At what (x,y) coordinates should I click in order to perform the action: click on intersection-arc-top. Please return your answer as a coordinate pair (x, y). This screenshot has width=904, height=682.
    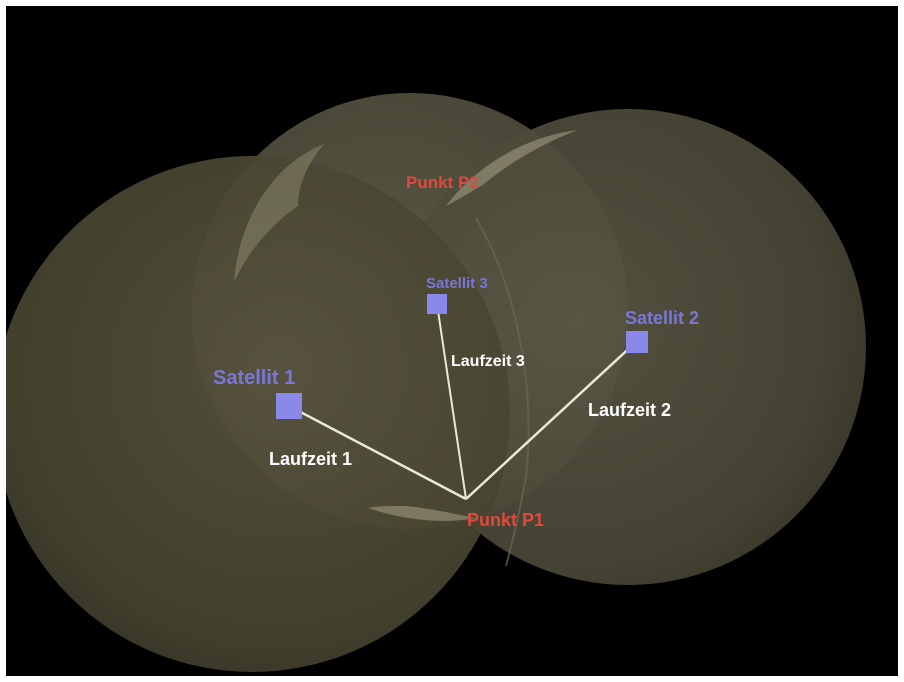
    Looking at the image, I should click on (512, 168).